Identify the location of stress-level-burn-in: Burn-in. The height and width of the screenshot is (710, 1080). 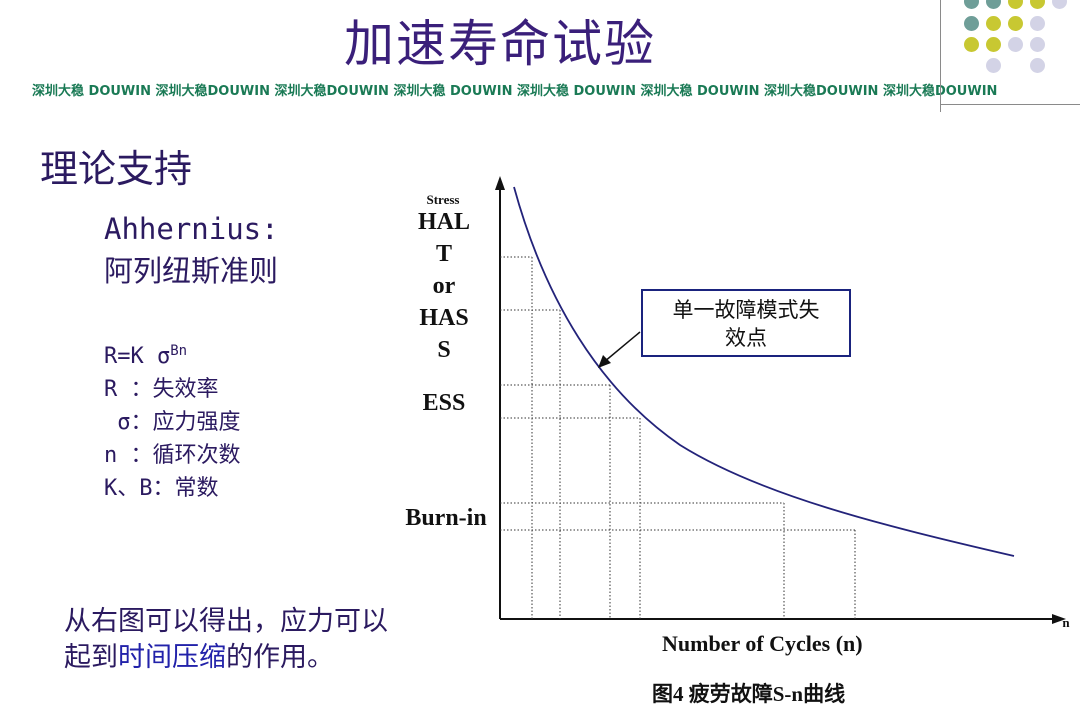
(446, 518).